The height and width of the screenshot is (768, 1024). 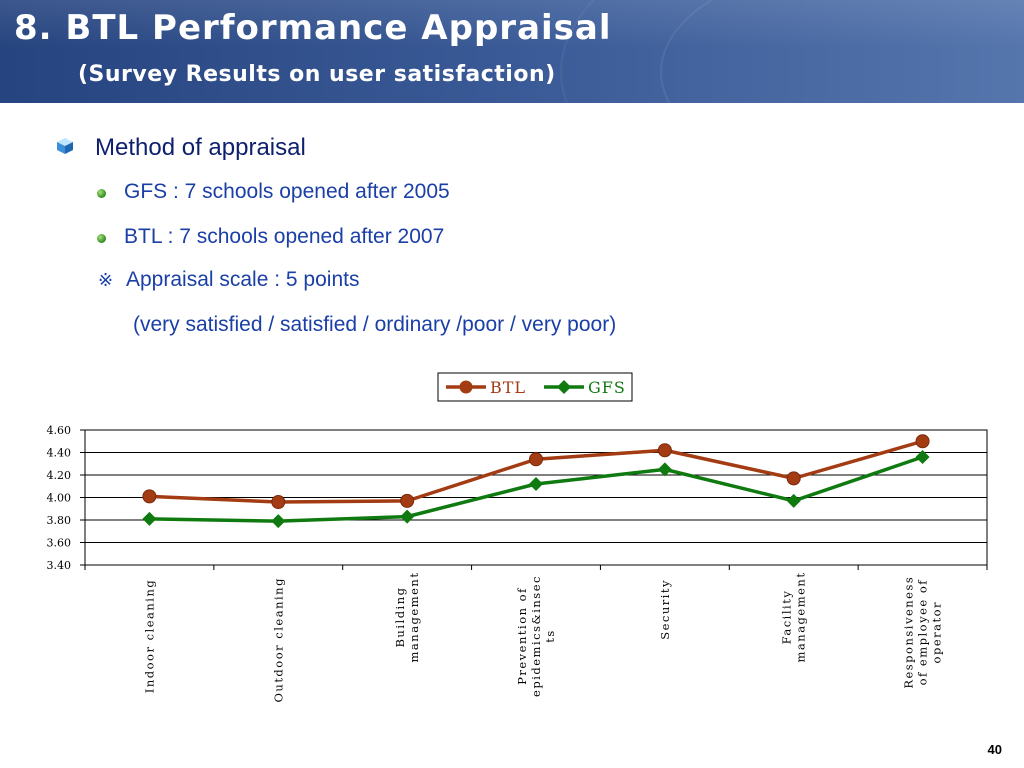 I want to click on y-tick-label: 4.40, so click(x=59, y=453).